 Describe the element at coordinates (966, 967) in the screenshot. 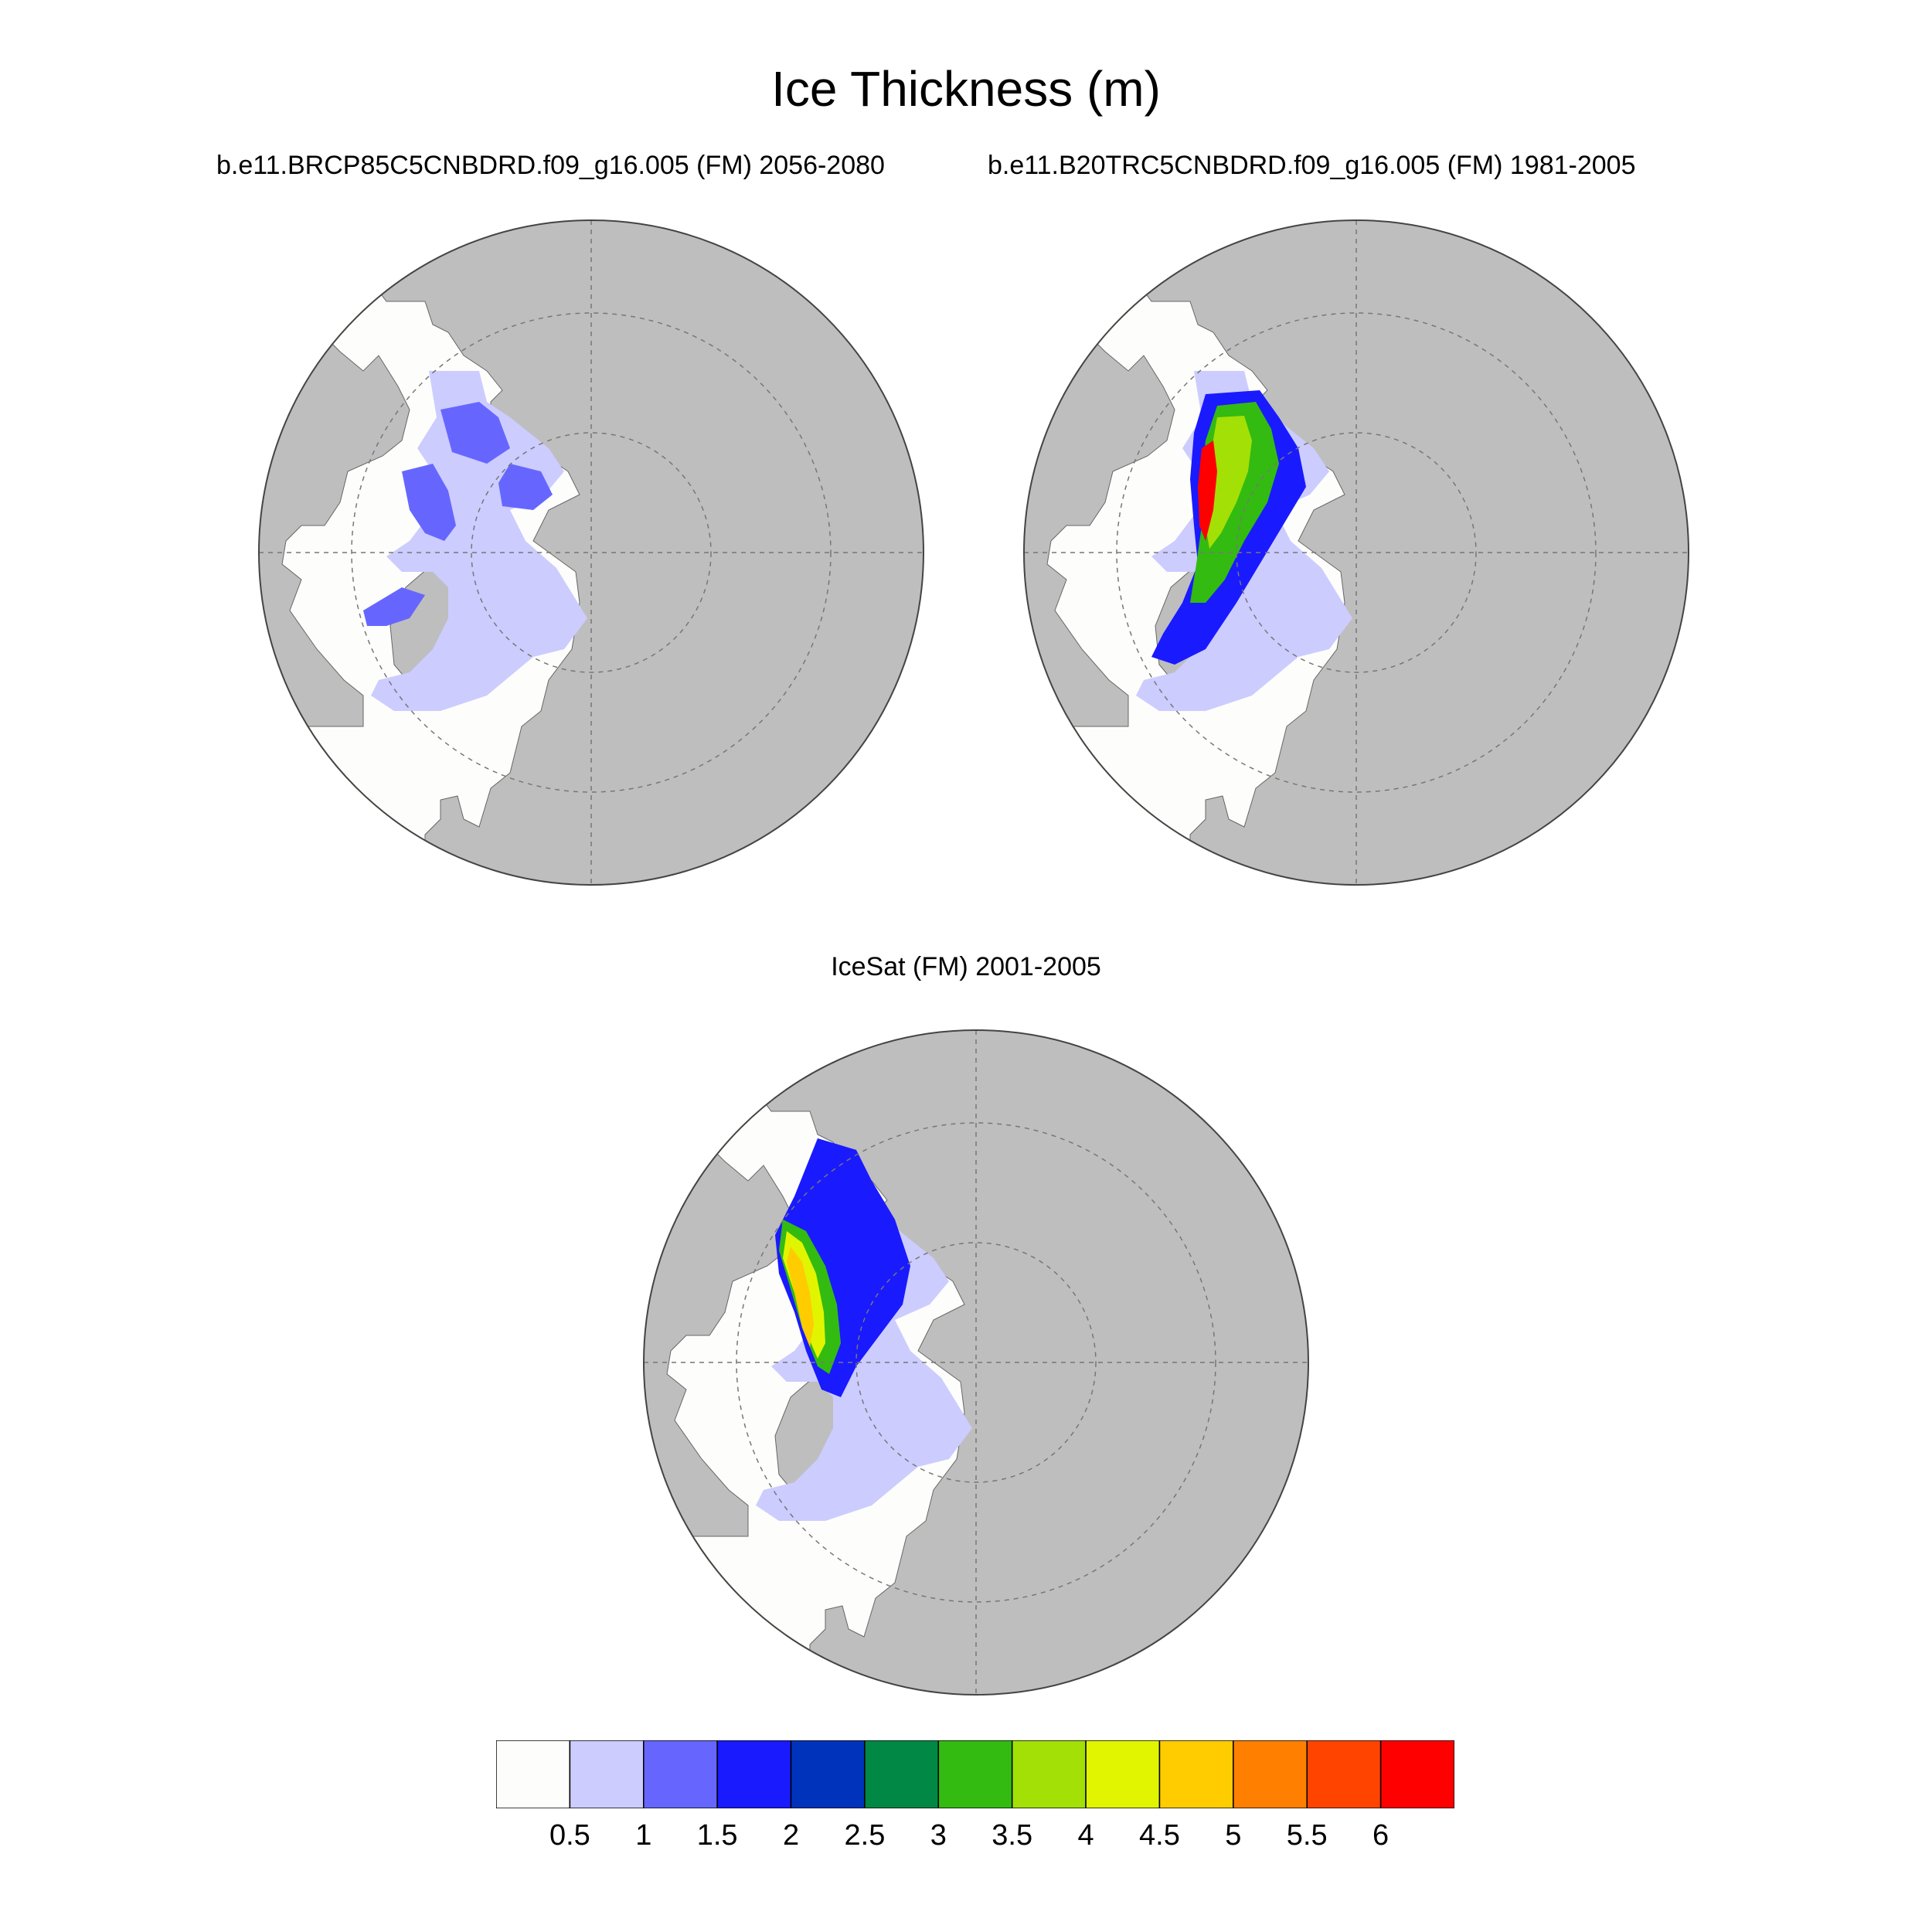

I see `panel-title-icesat: IceSat (FM) 2001-2005` at that location.